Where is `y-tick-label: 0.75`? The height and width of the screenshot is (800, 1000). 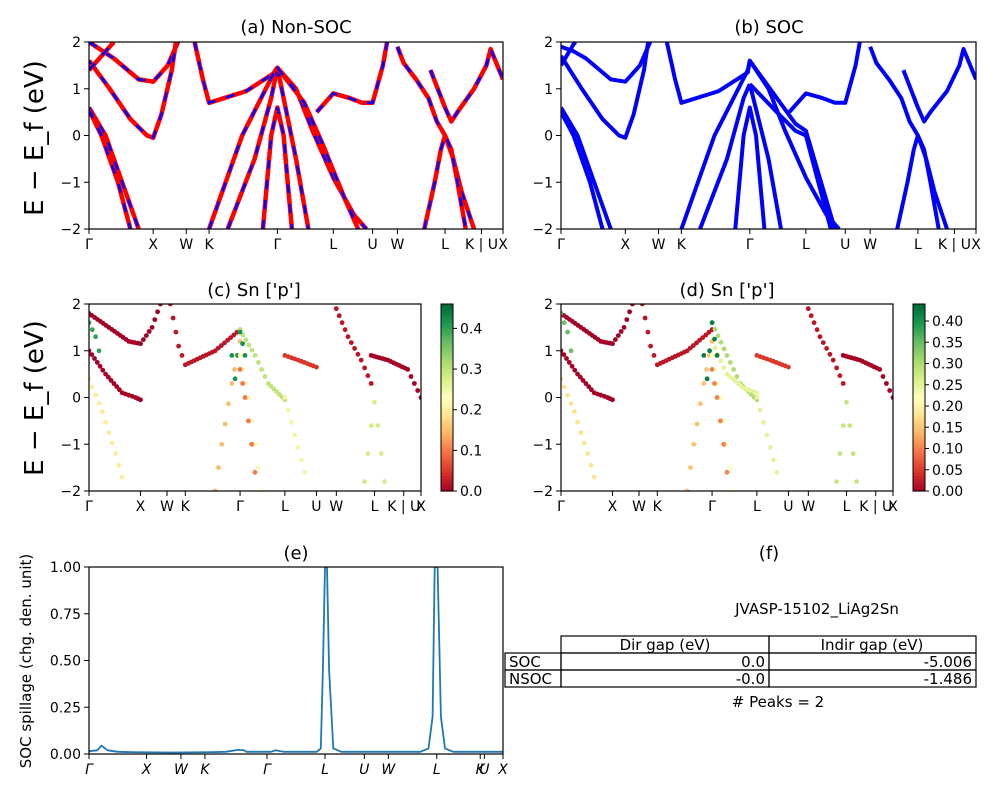 y-tick-label: 0.75 is located at coordinates (65, 615).